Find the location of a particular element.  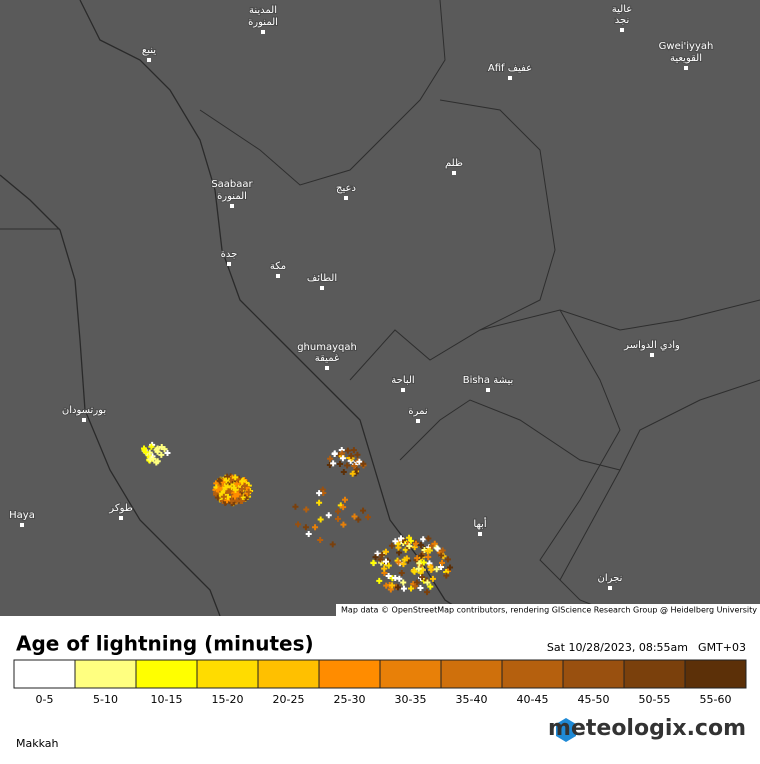

brand: meteologix.com is located at coordinates (647, 728).